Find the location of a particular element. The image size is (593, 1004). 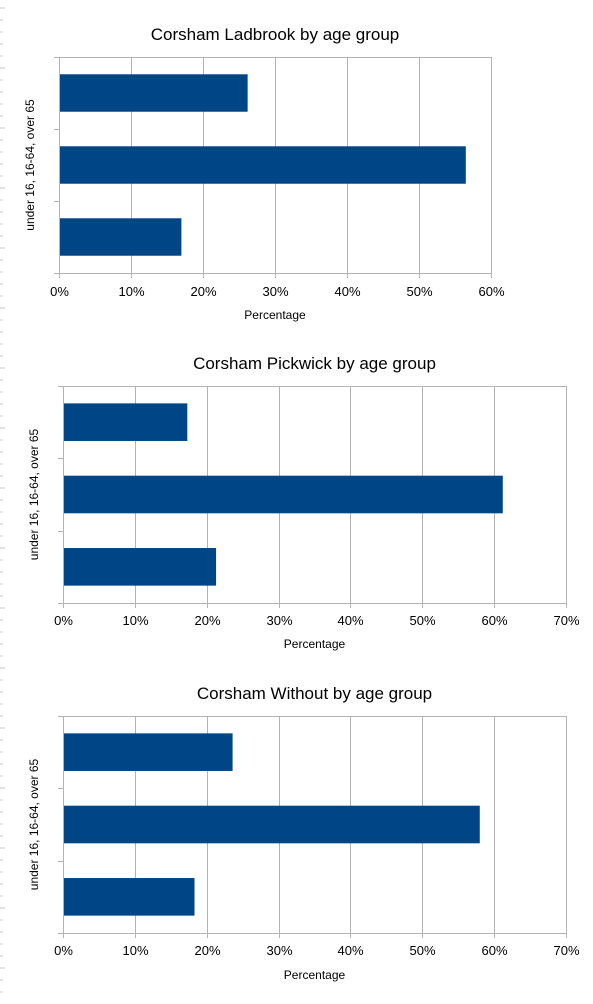

chart-title: Corsham Ladbrook by age group is located at coordinates (275, 34).